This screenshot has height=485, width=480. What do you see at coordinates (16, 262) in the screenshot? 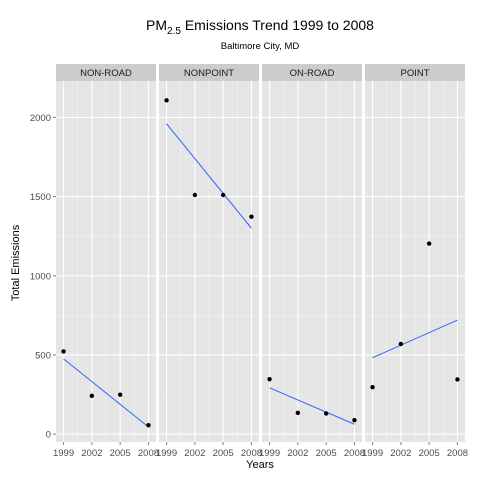
I see `y-axis-label: Total Emissions` at bounding box center [16, 262].